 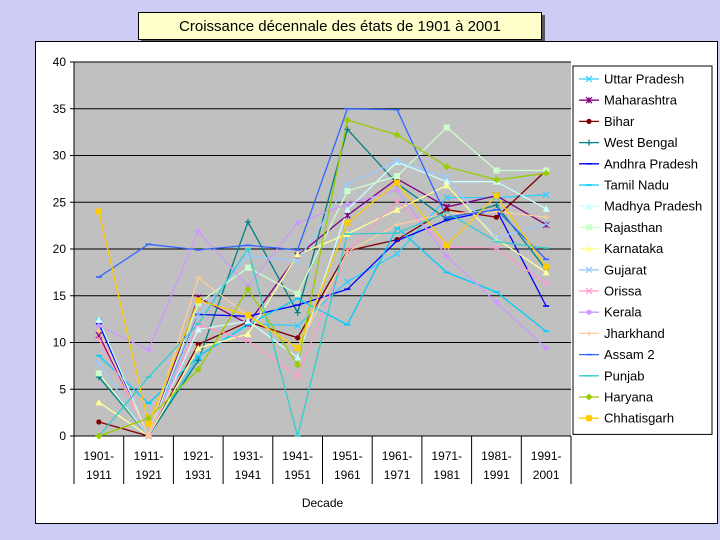 I want to click on legend-marker-rajasthan, so click(x=589, y=227).